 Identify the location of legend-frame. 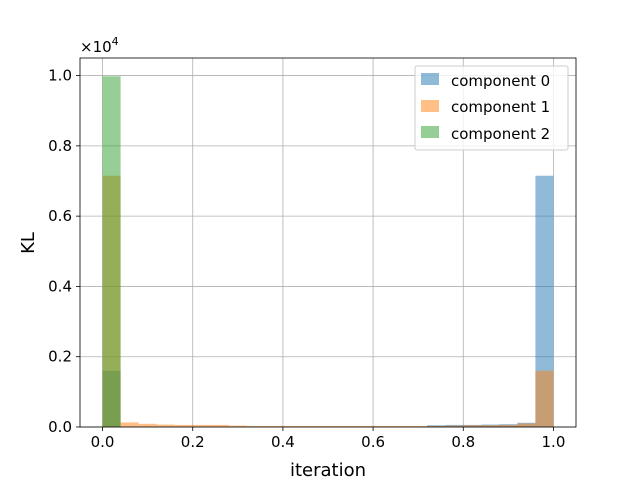
(491, 108).